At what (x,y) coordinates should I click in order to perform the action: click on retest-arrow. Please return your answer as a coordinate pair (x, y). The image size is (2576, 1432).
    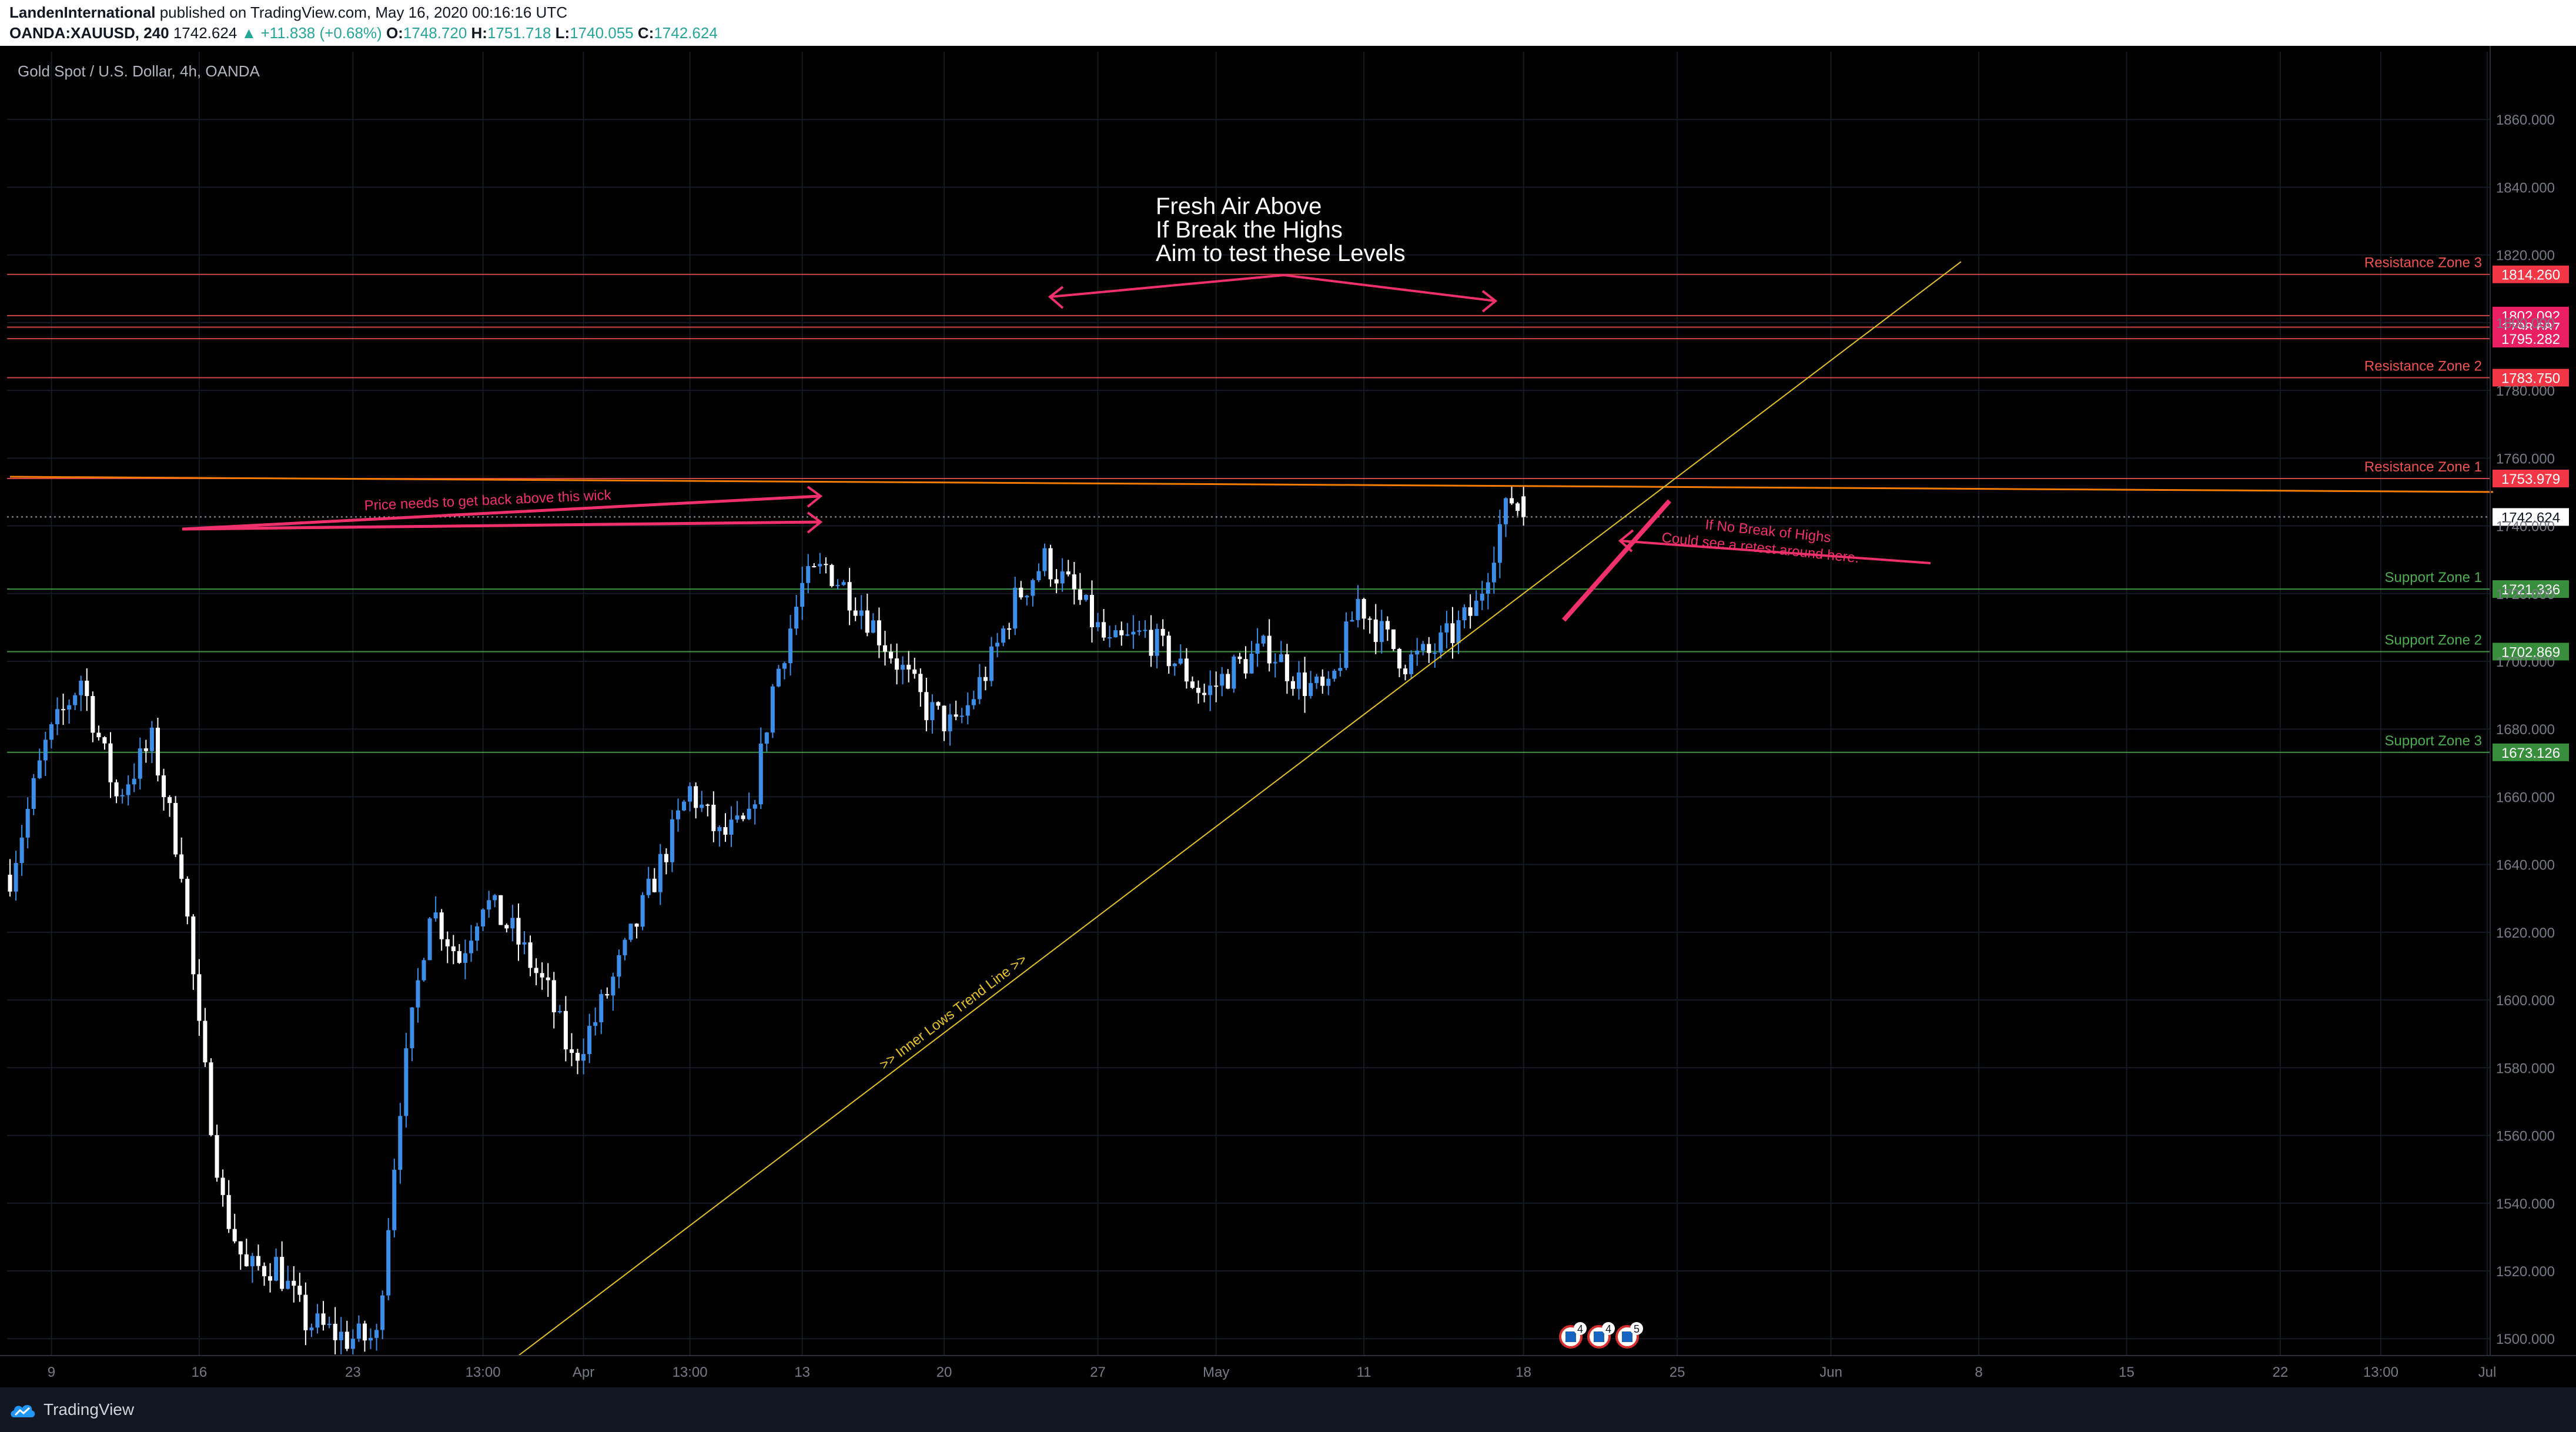
    Looking at the image, I should click on (1775, 552).